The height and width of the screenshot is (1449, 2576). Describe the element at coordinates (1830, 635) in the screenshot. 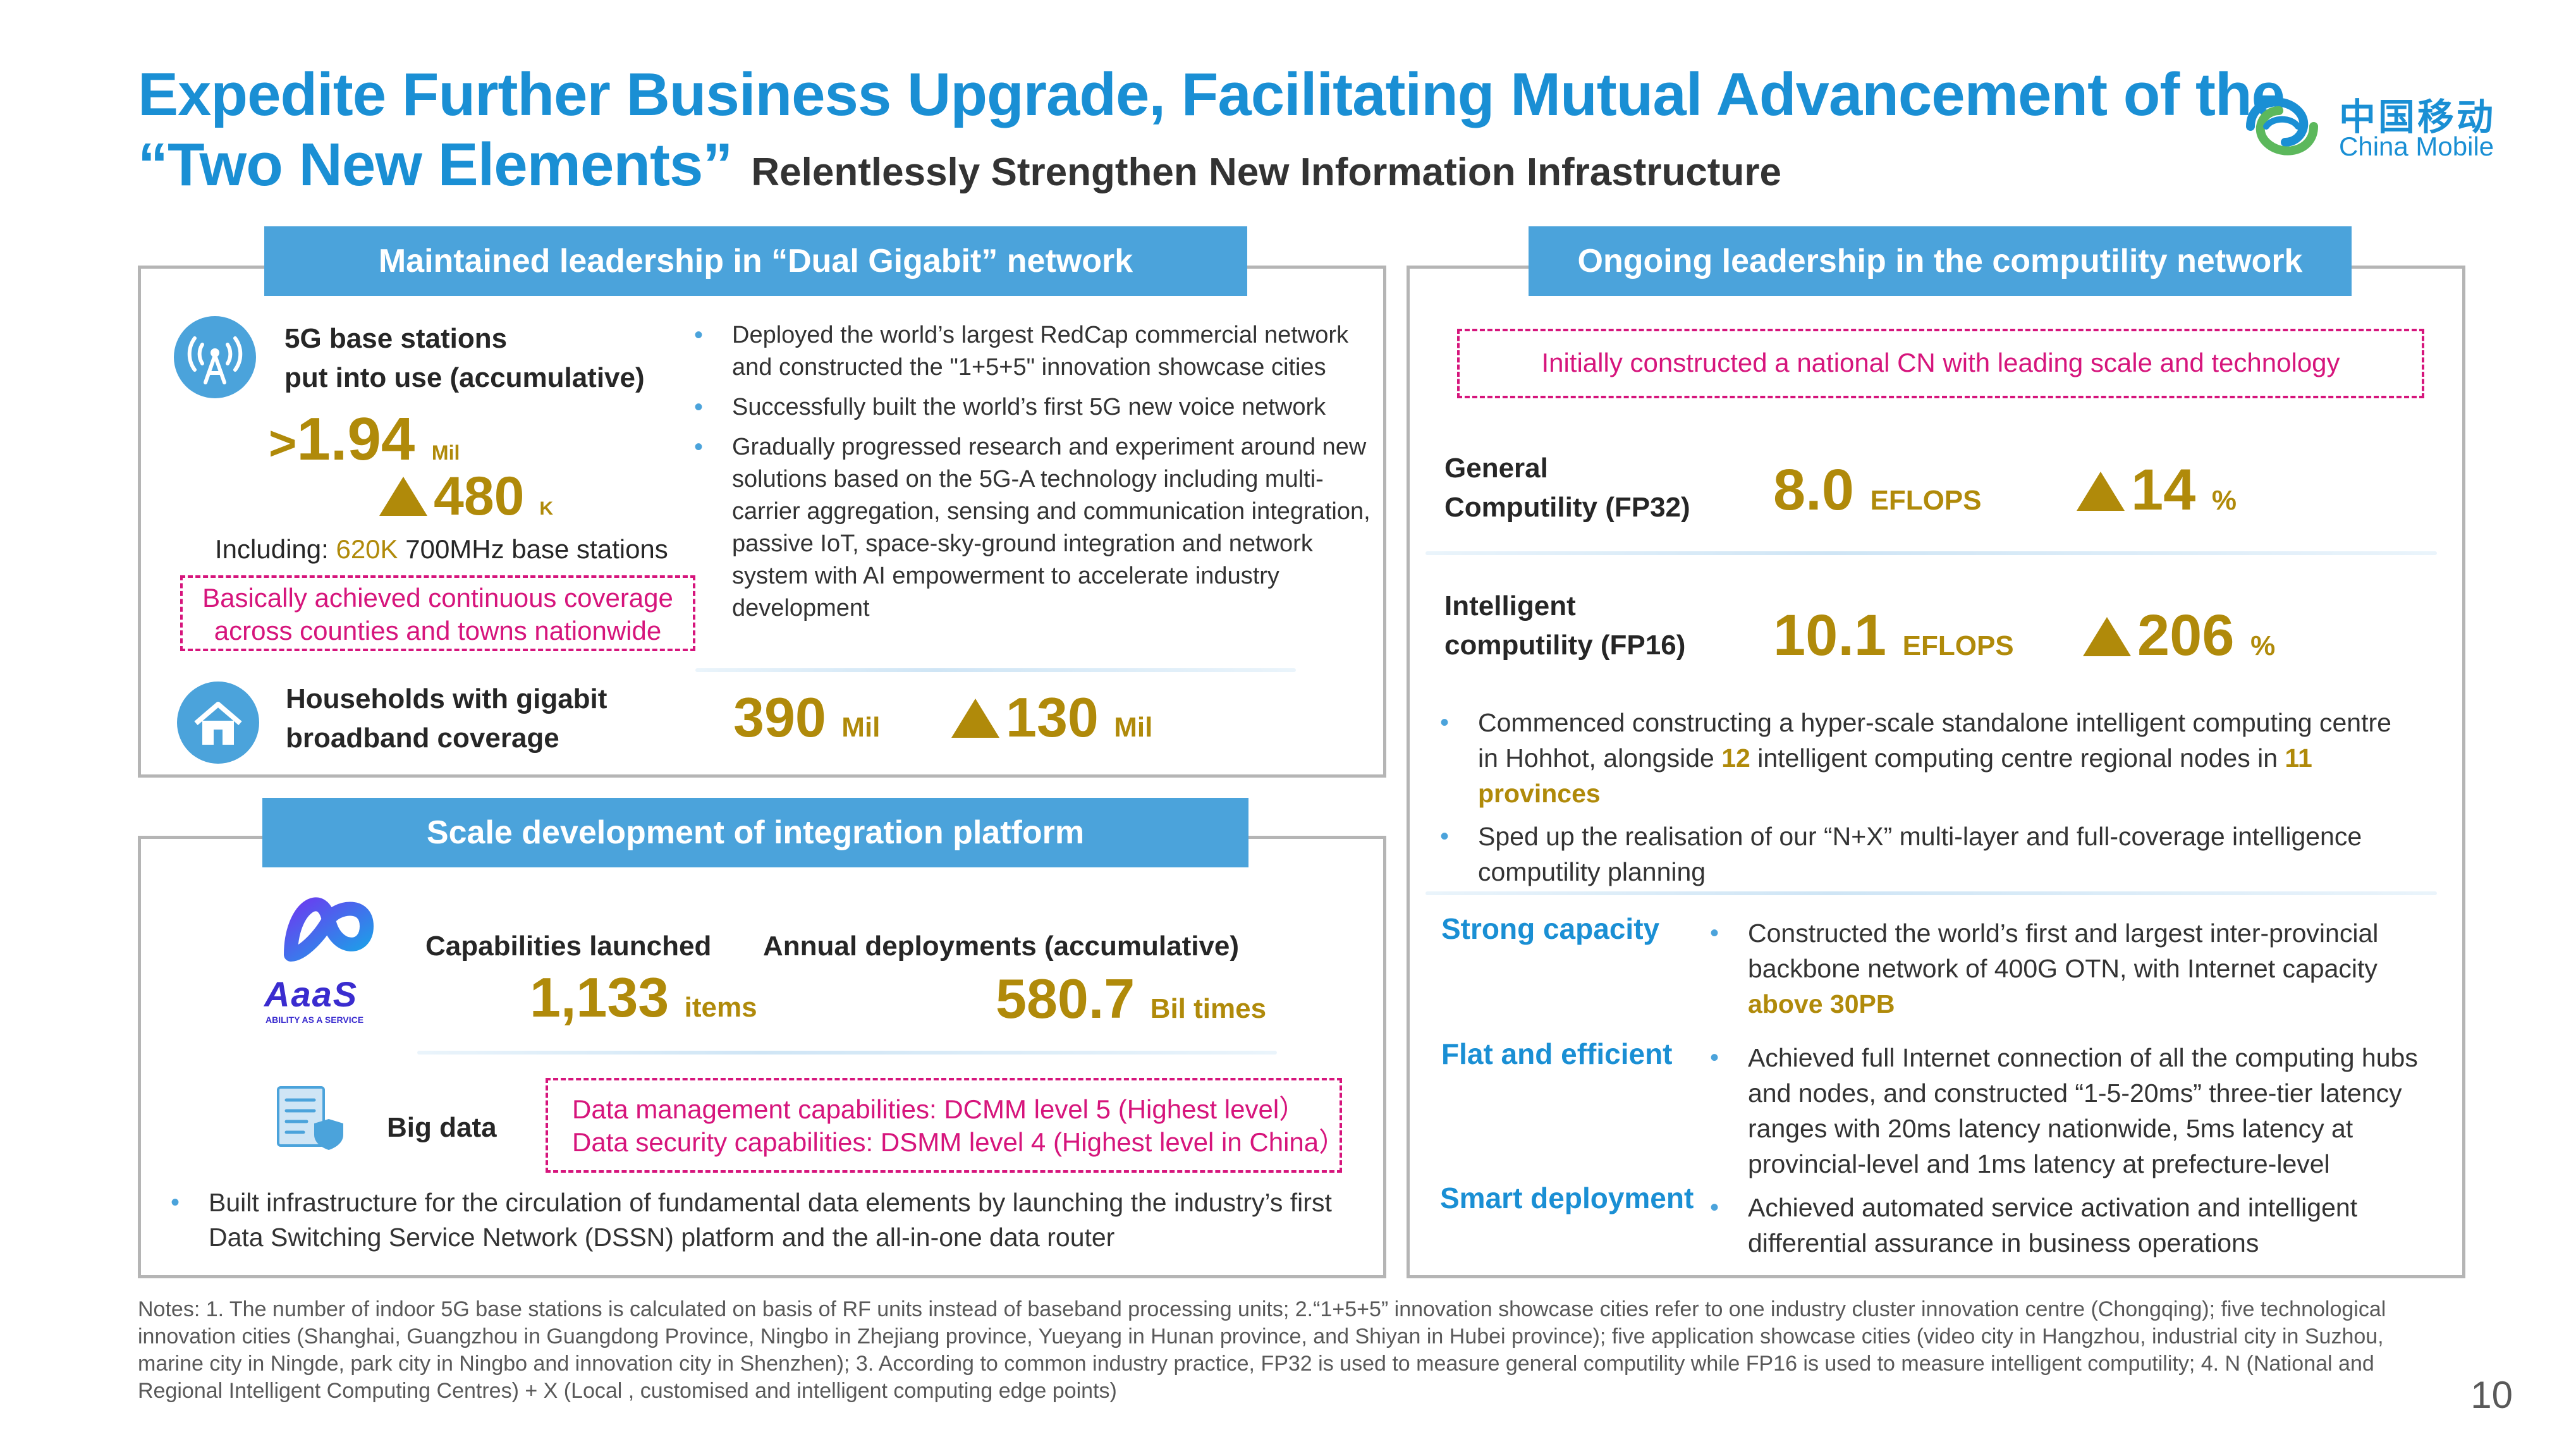

I see `intelligent-number: 10.1` at that location.